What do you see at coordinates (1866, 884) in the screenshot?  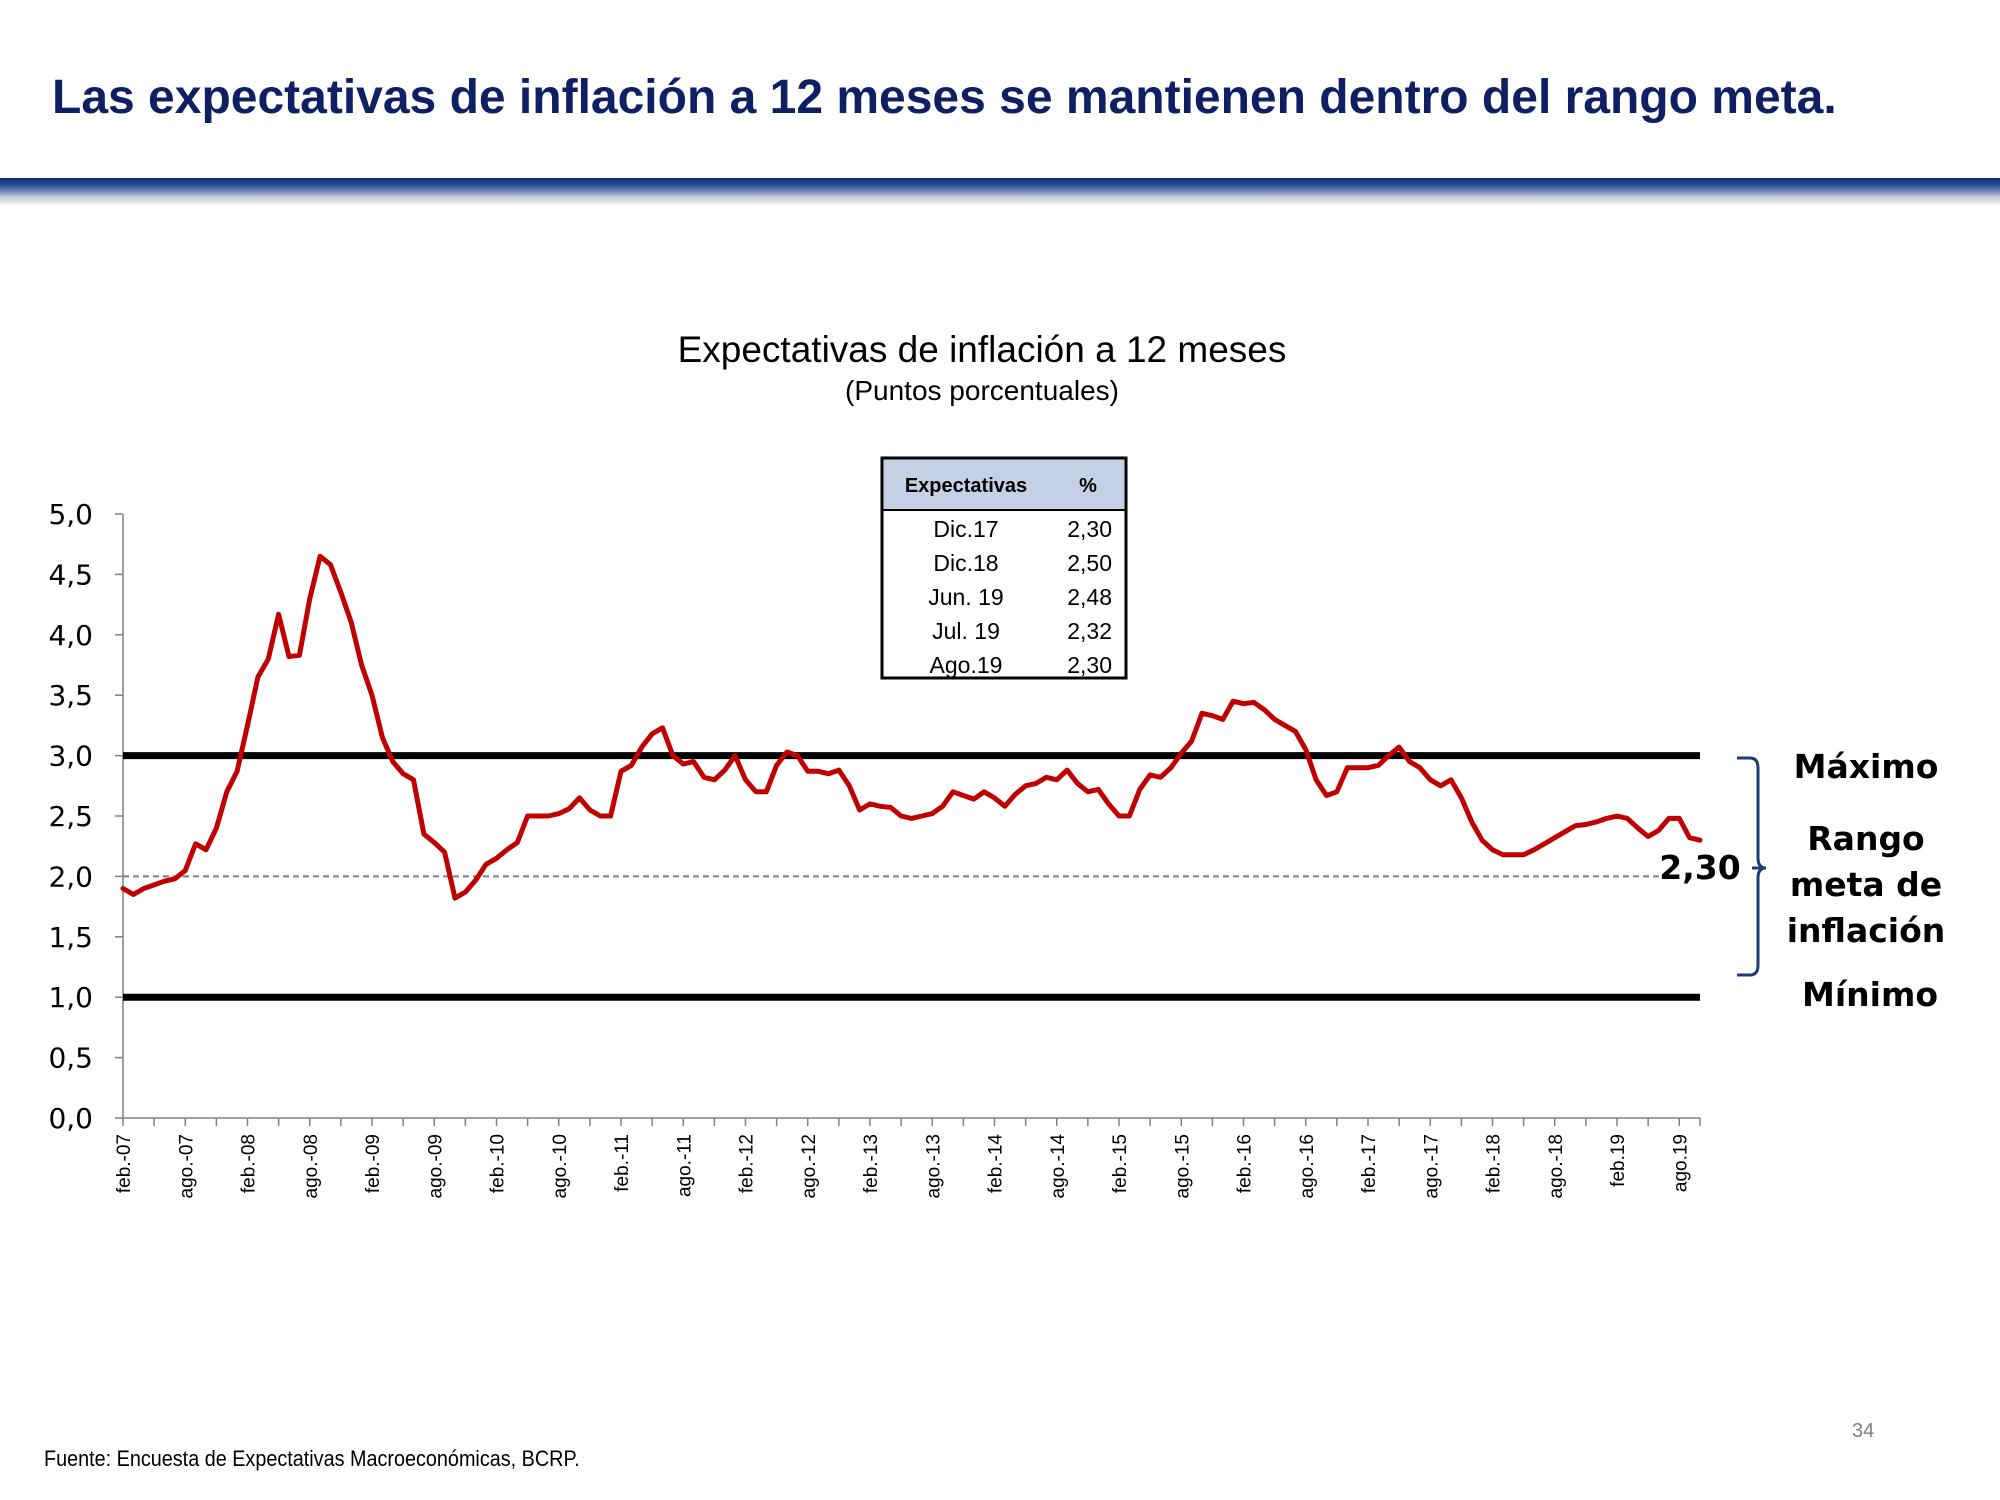 I see `range-label-line2: meta de` at bounding box center [1866, 884].